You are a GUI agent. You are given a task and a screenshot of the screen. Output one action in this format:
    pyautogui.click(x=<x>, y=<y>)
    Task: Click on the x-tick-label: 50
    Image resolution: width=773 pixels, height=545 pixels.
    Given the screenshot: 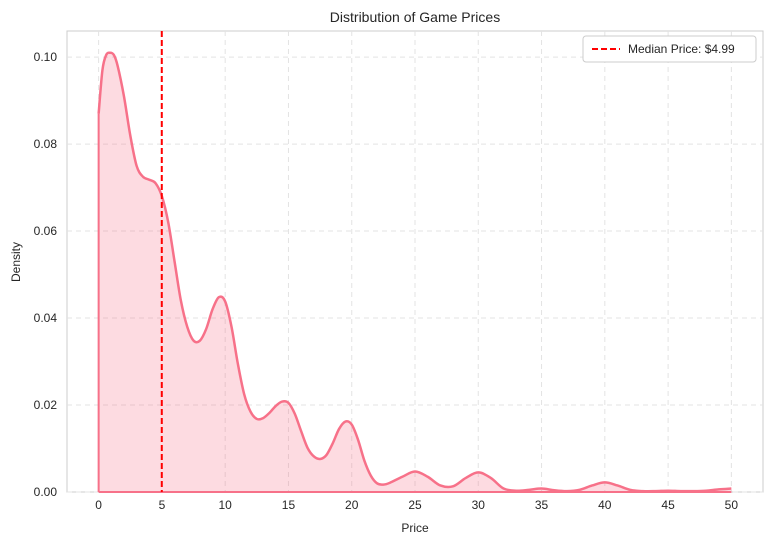 What is the action you would take?
    pyautogui.click(x=732, y=505)
    